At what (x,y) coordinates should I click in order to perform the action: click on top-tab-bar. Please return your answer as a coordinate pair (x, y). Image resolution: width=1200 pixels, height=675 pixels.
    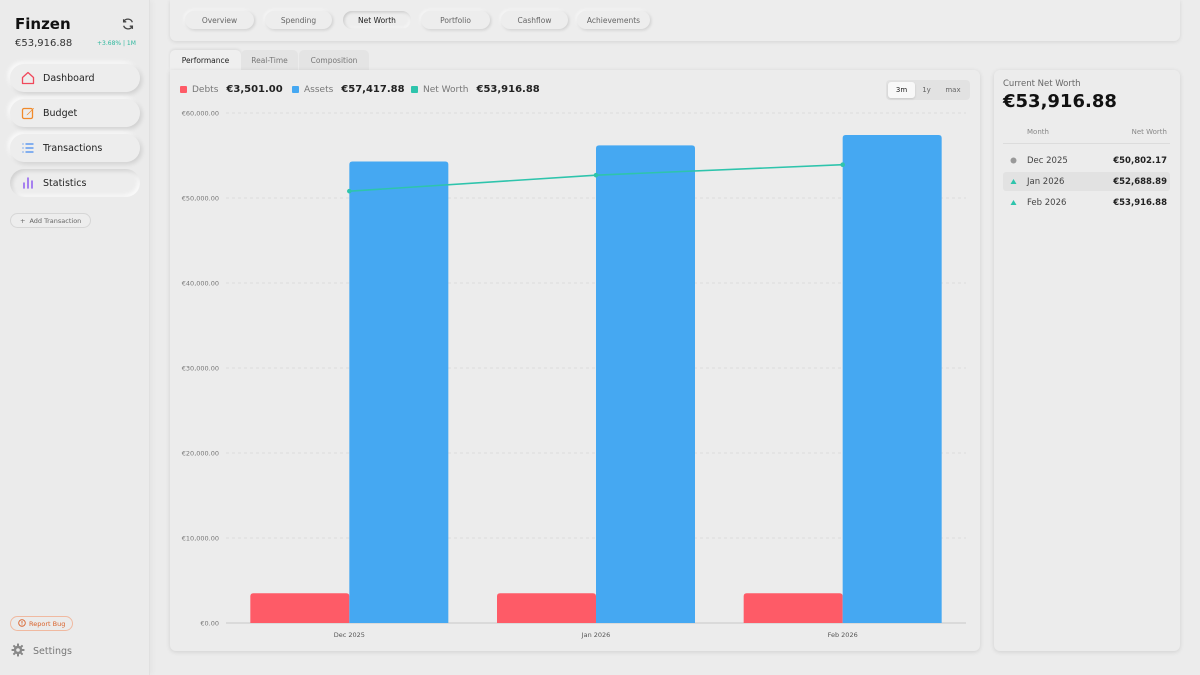
    Looking at the image, I should click on (675, 20).